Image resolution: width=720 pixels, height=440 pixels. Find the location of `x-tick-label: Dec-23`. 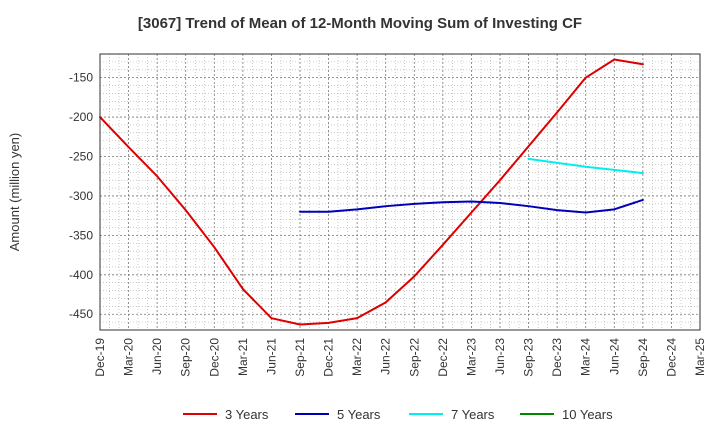

x-tick-label: Dec-23 is located at coordinates (557, 357).